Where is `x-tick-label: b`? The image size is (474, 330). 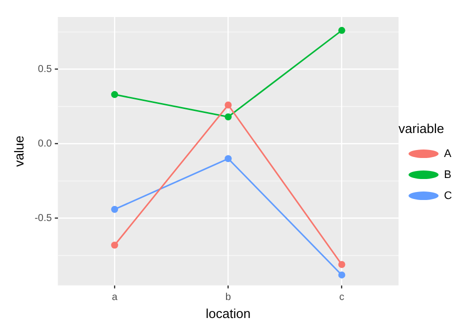
x-tick-label: b is located at coordinates (228, 298).